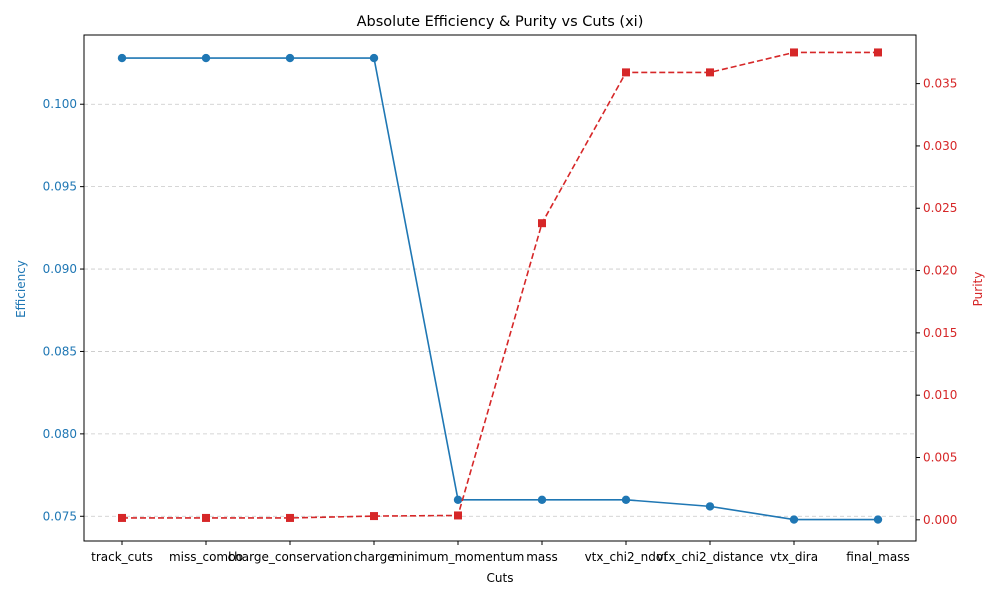  Describe the element at coordinates (627, 557) in the screenshot. I see `x-axis-tick-label: vtx_chi2_ndof` at that location.